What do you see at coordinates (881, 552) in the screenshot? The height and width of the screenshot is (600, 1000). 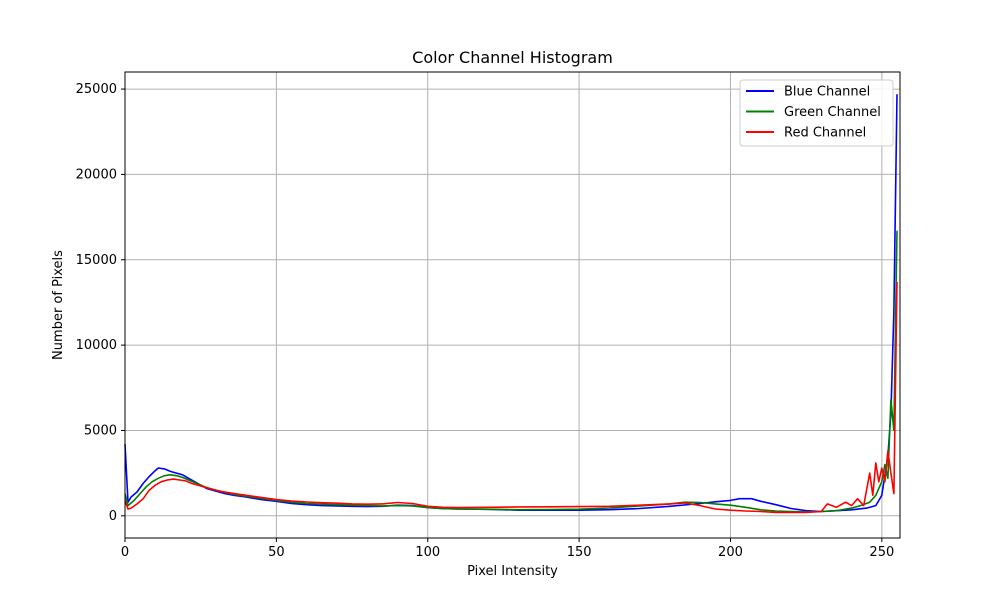 I see `x-tick-label: 250` at bounding box center [881, 552].